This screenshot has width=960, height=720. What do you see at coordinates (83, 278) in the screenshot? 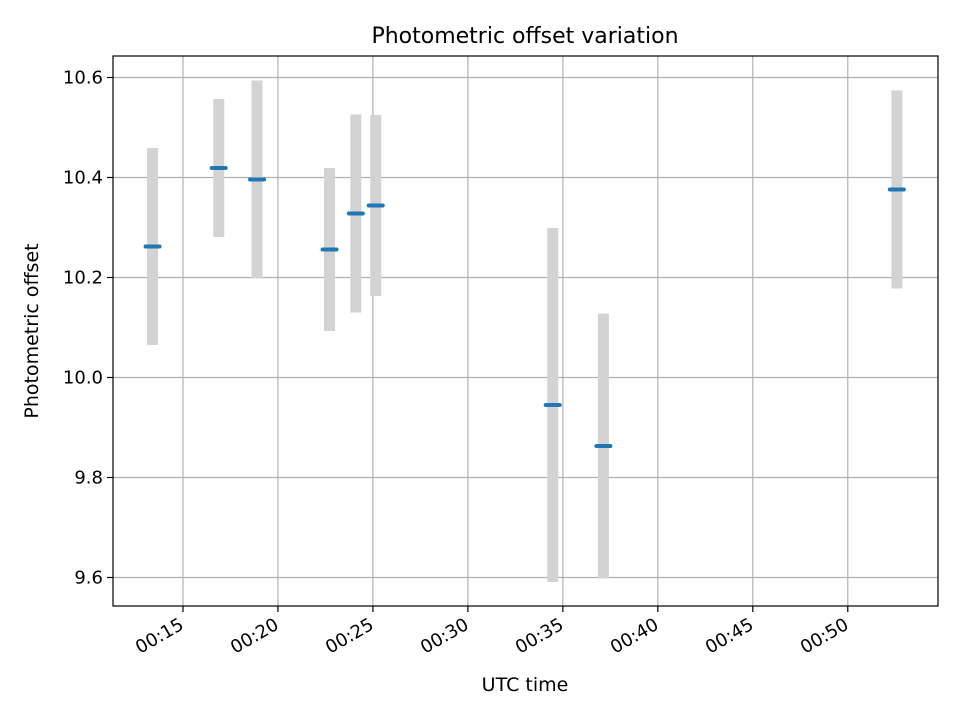
I see `y-tick-label: 10.2` at bounding box center [83, 278].